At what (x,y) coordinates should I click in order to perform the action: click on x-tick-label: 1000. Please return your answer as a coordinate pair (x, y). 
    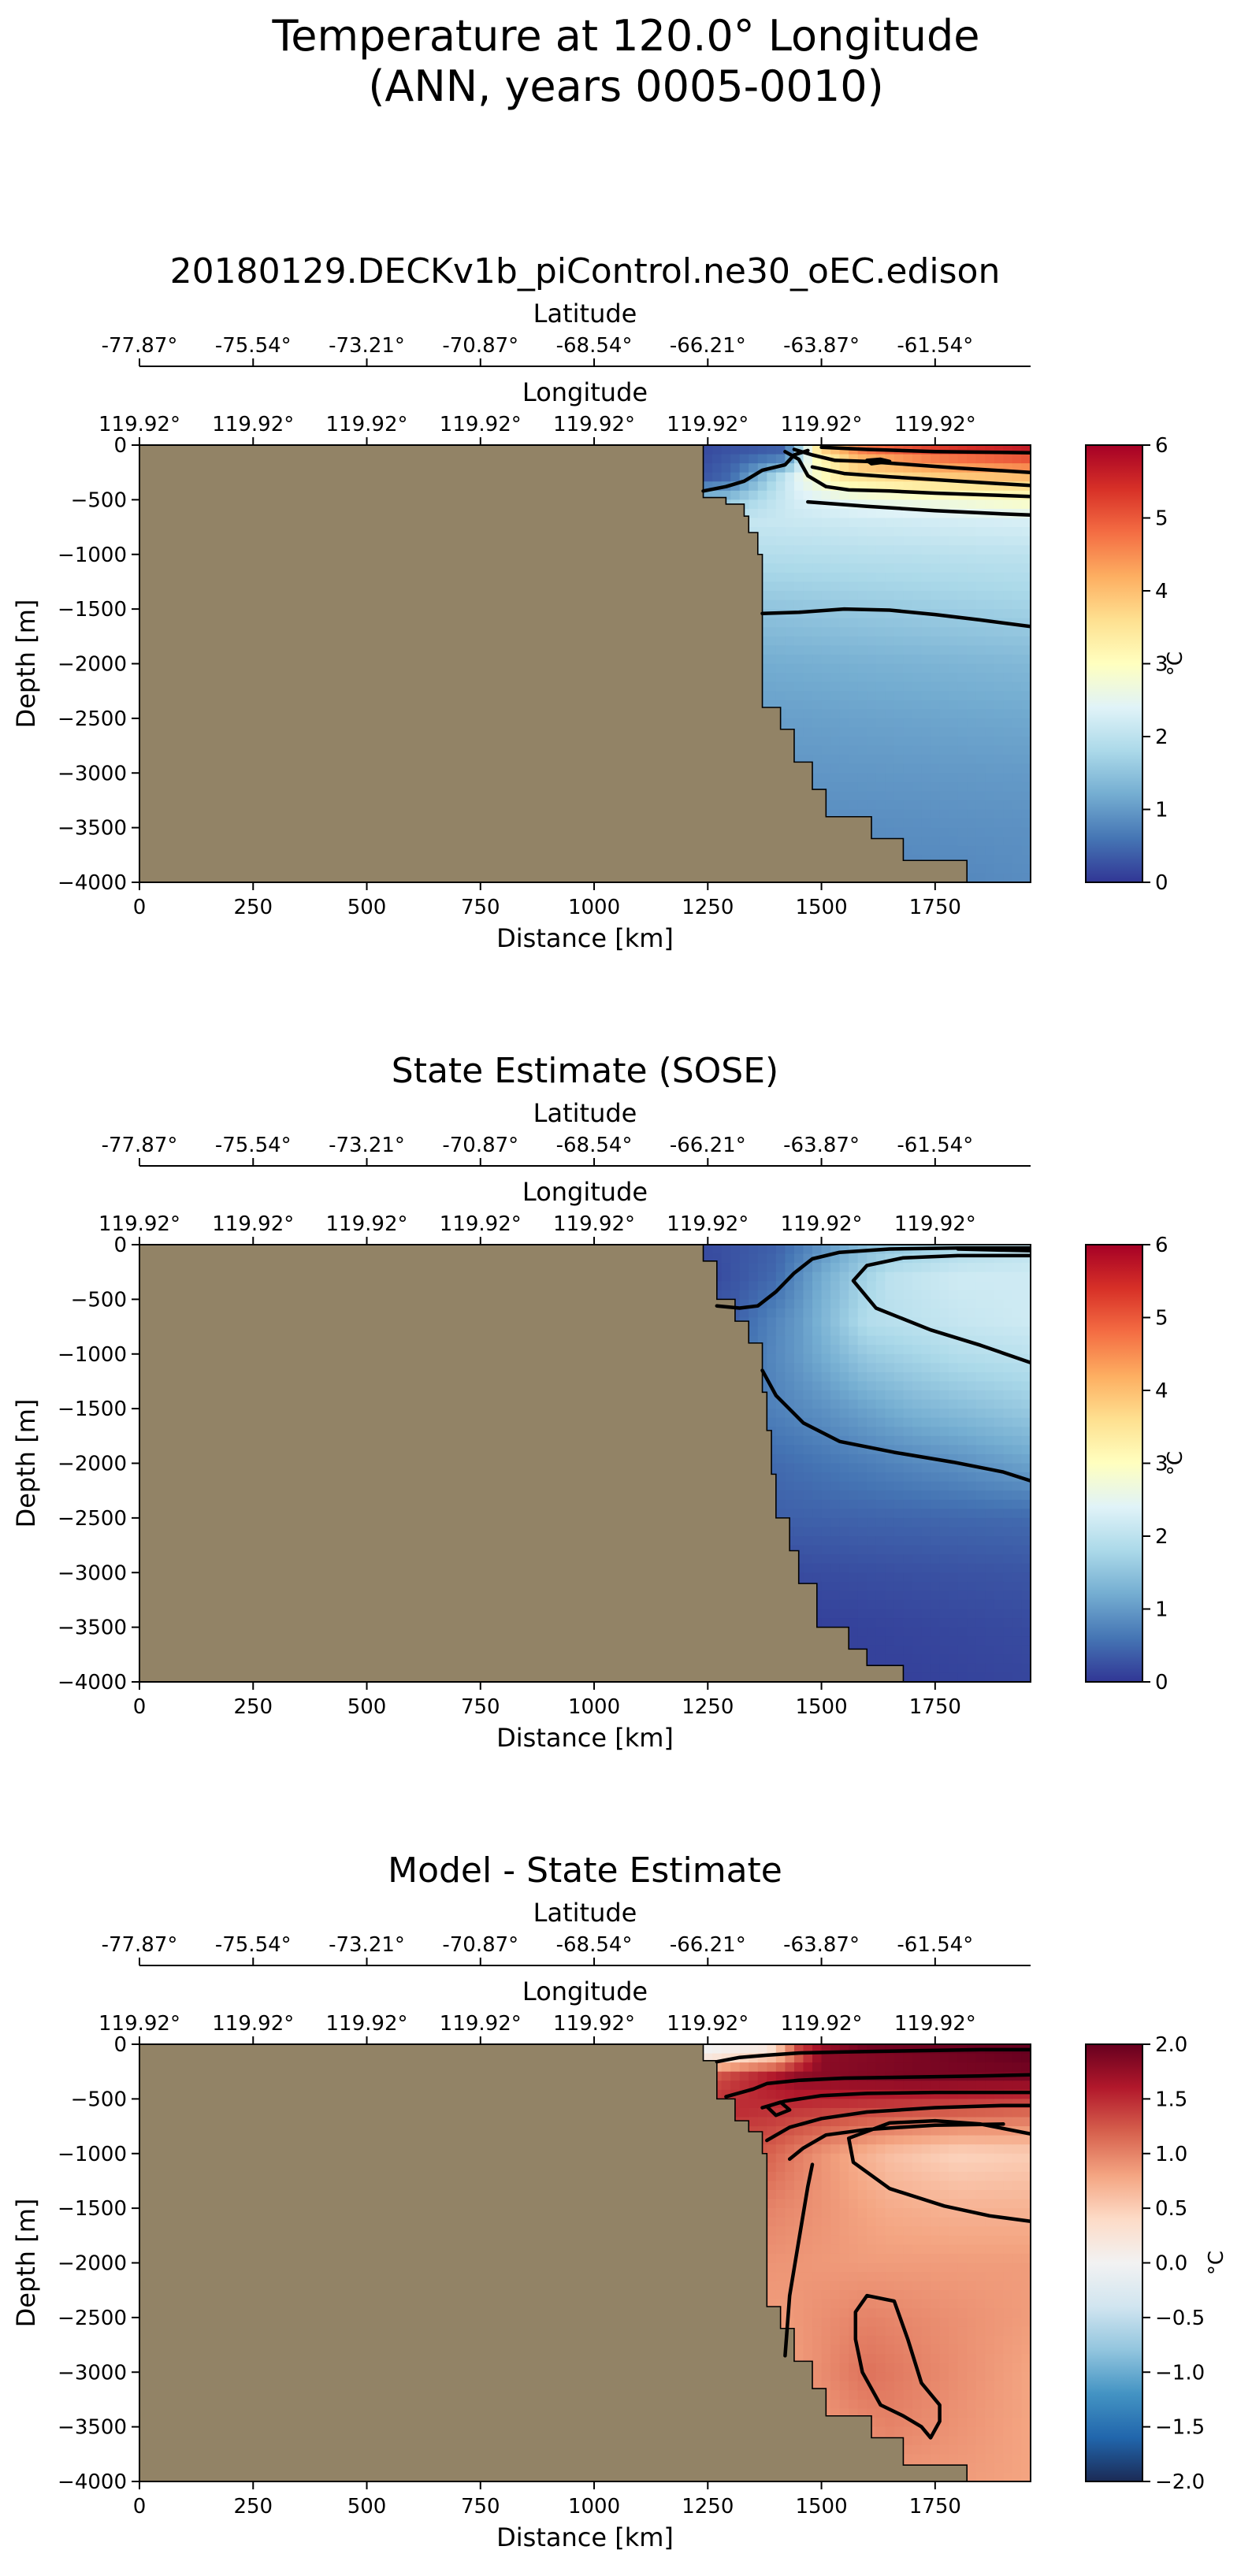
    Looking at the image, I should click on (594, 1707).